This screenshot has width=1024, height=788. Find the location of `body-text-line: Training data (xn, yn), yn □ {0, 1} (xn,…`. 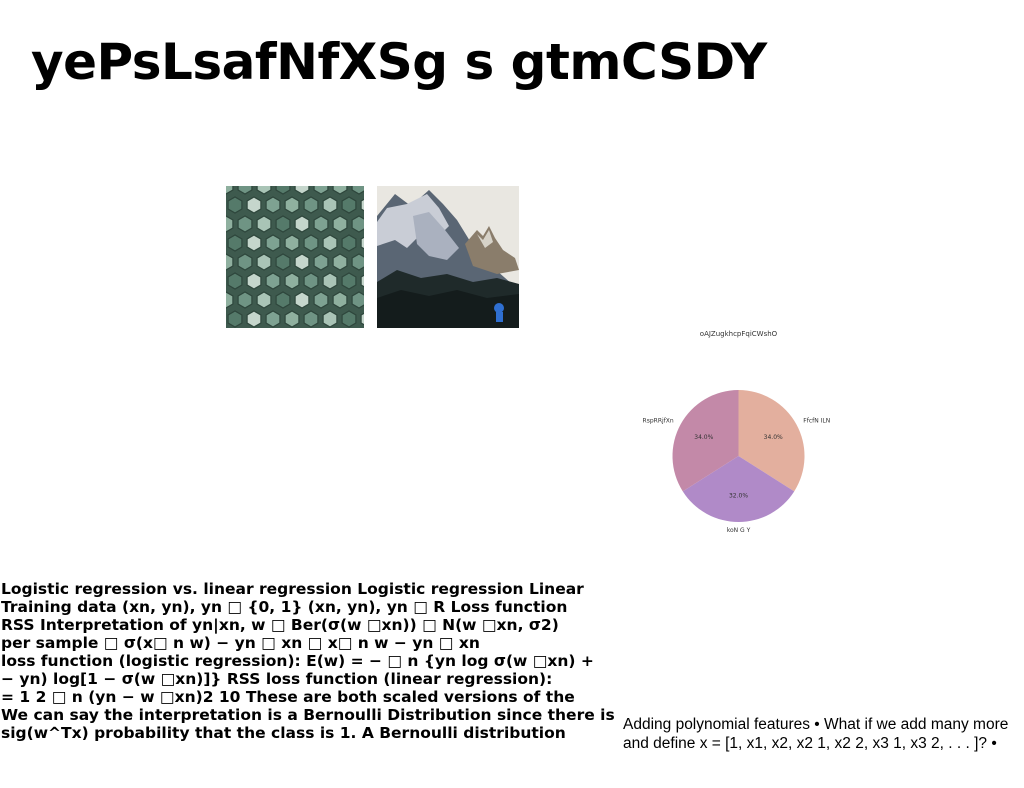

body-text-line: Training data (xn, yn), yn □ {0, 1} (xn,… is located at coordinates (284, 607).